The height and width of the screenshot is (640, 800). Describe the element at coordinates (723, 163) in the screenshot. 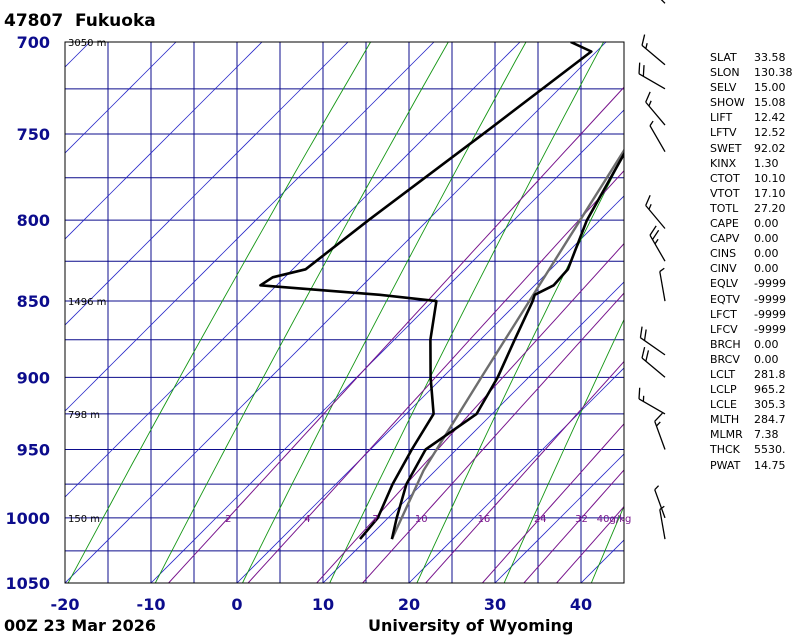

I see `index-name: KINX` at that location.